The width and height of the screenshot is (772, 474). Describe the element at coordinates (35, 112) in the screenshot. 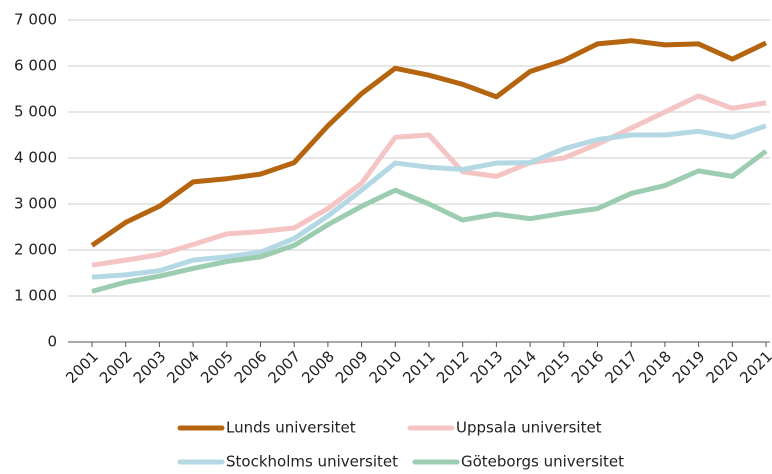

I see `y-tick-label: 5 000` at that location.